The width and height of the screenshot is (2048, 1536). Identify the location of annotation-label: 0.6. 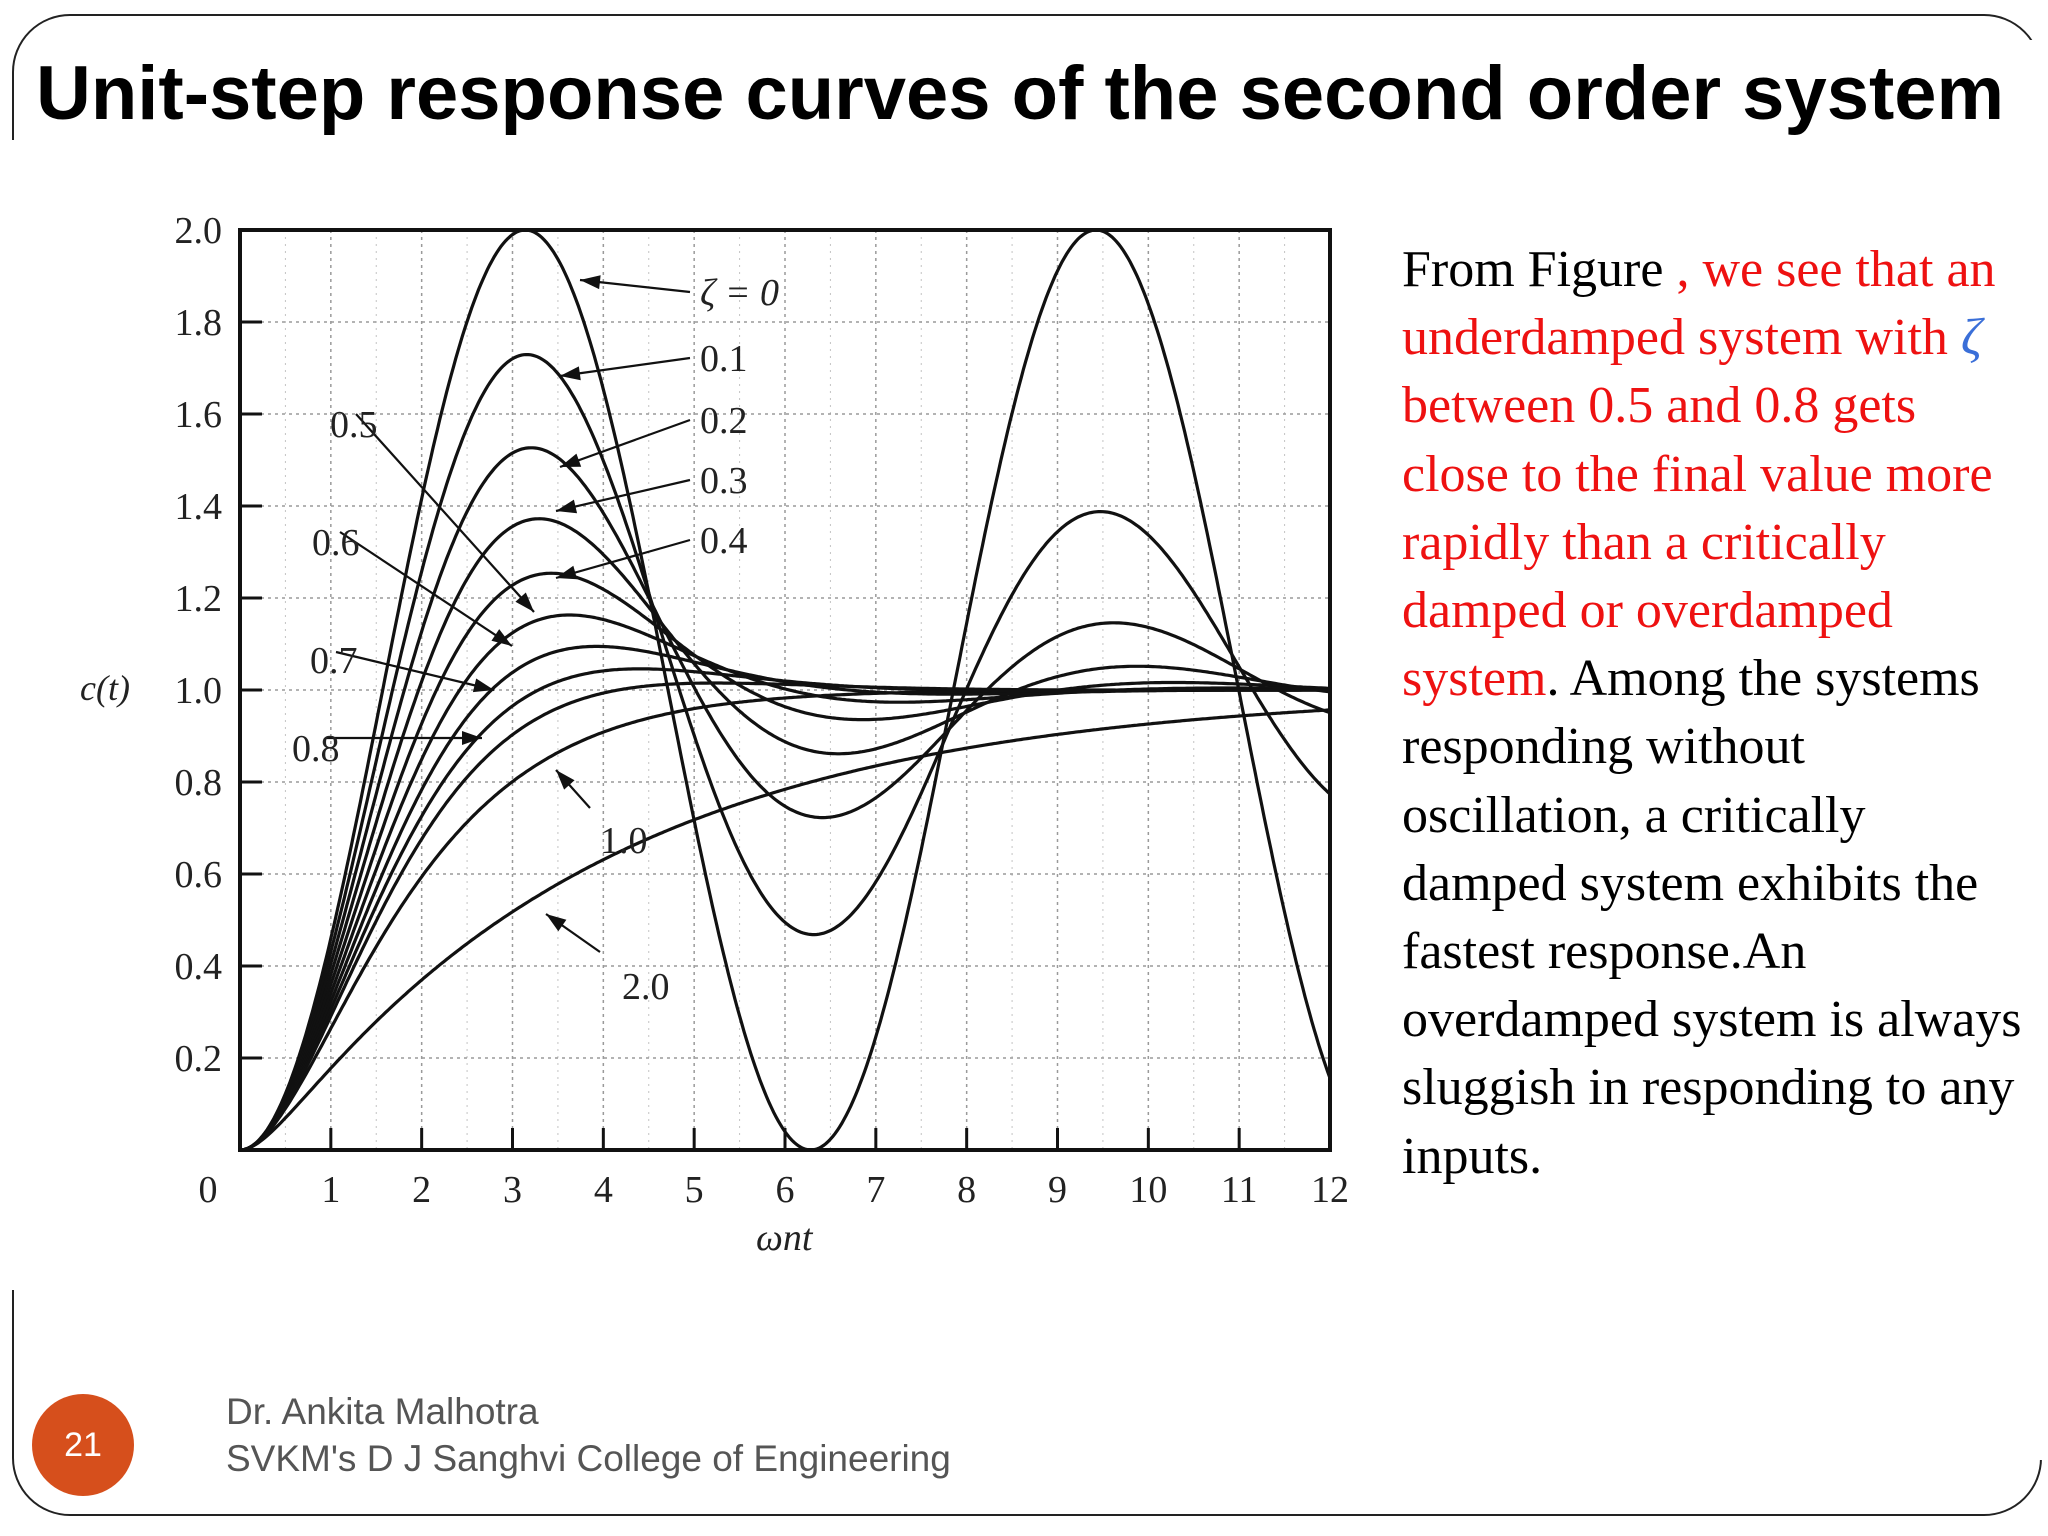
(336, 543).